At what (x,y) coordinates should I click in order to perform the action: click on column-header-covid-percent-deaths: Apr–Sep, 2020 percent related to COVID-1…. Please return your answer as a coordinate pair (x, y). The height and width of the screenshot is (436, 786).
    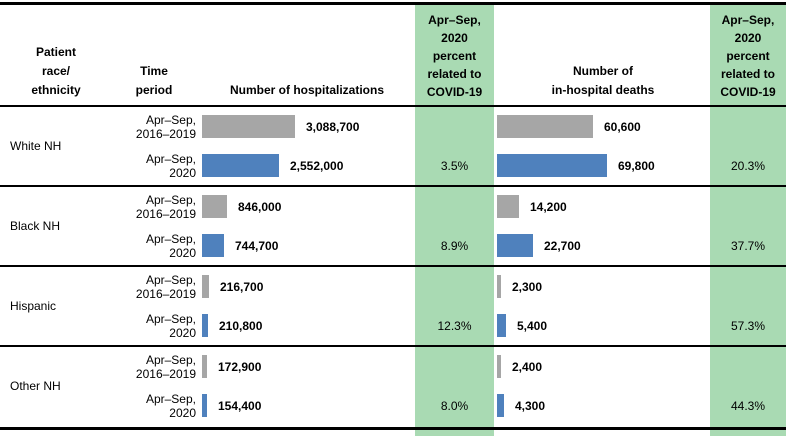
    Looking at the image, I should click on (748, 56).